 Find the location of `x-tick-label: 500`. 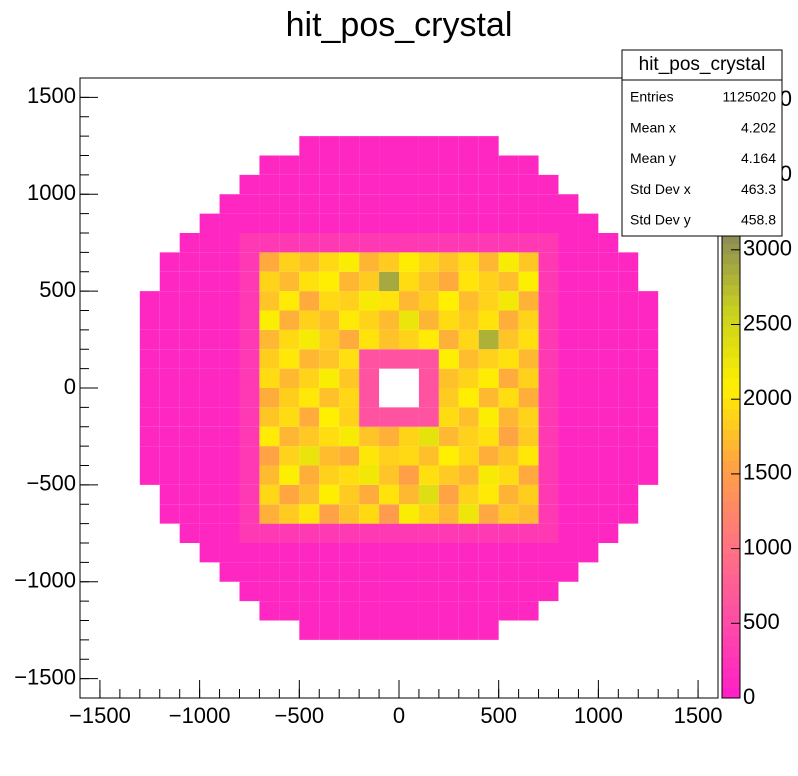

x-tick-label: 500 is located at coordinates (498, 715).